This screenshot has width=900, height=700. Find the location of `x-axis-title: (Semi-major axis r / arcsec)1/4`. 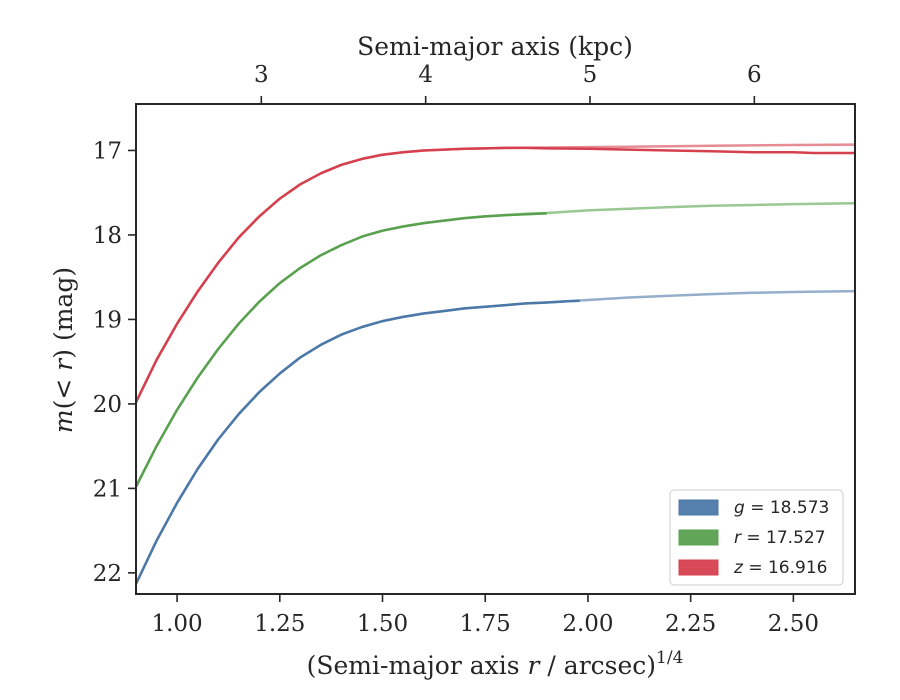

x-axis-title: (Semi-major axis r / arcsec)1/4 is located at coordinates (495, 664).